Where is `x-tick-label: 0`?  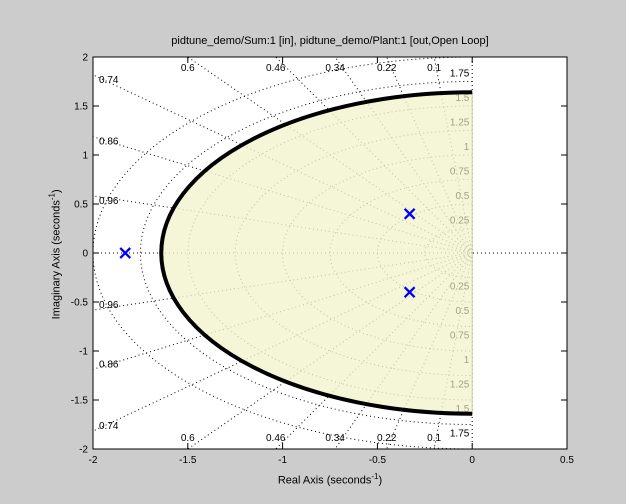
x-tick-label: 0 is located at coordinates (472, 460).